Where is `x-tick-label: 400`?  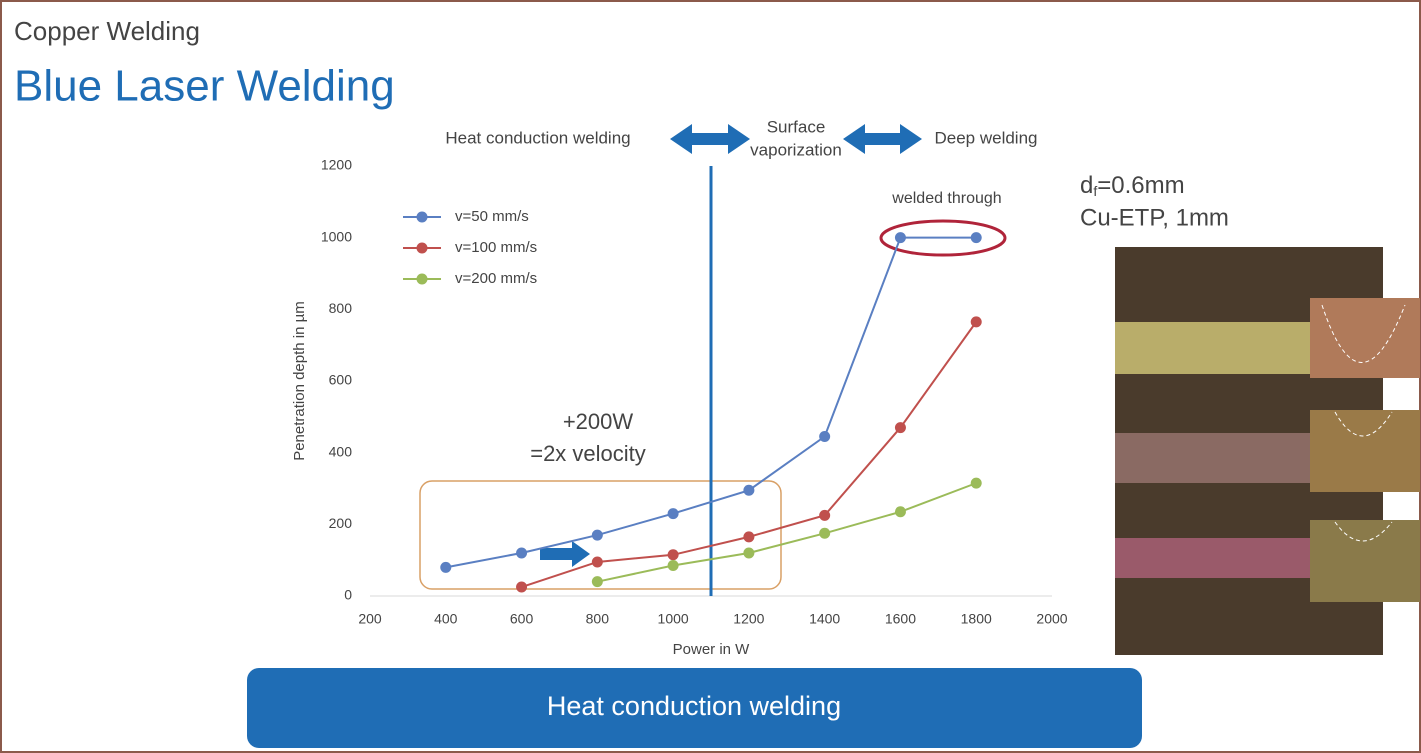 x-tick-label: 400 is located at coordinates (446, 619).